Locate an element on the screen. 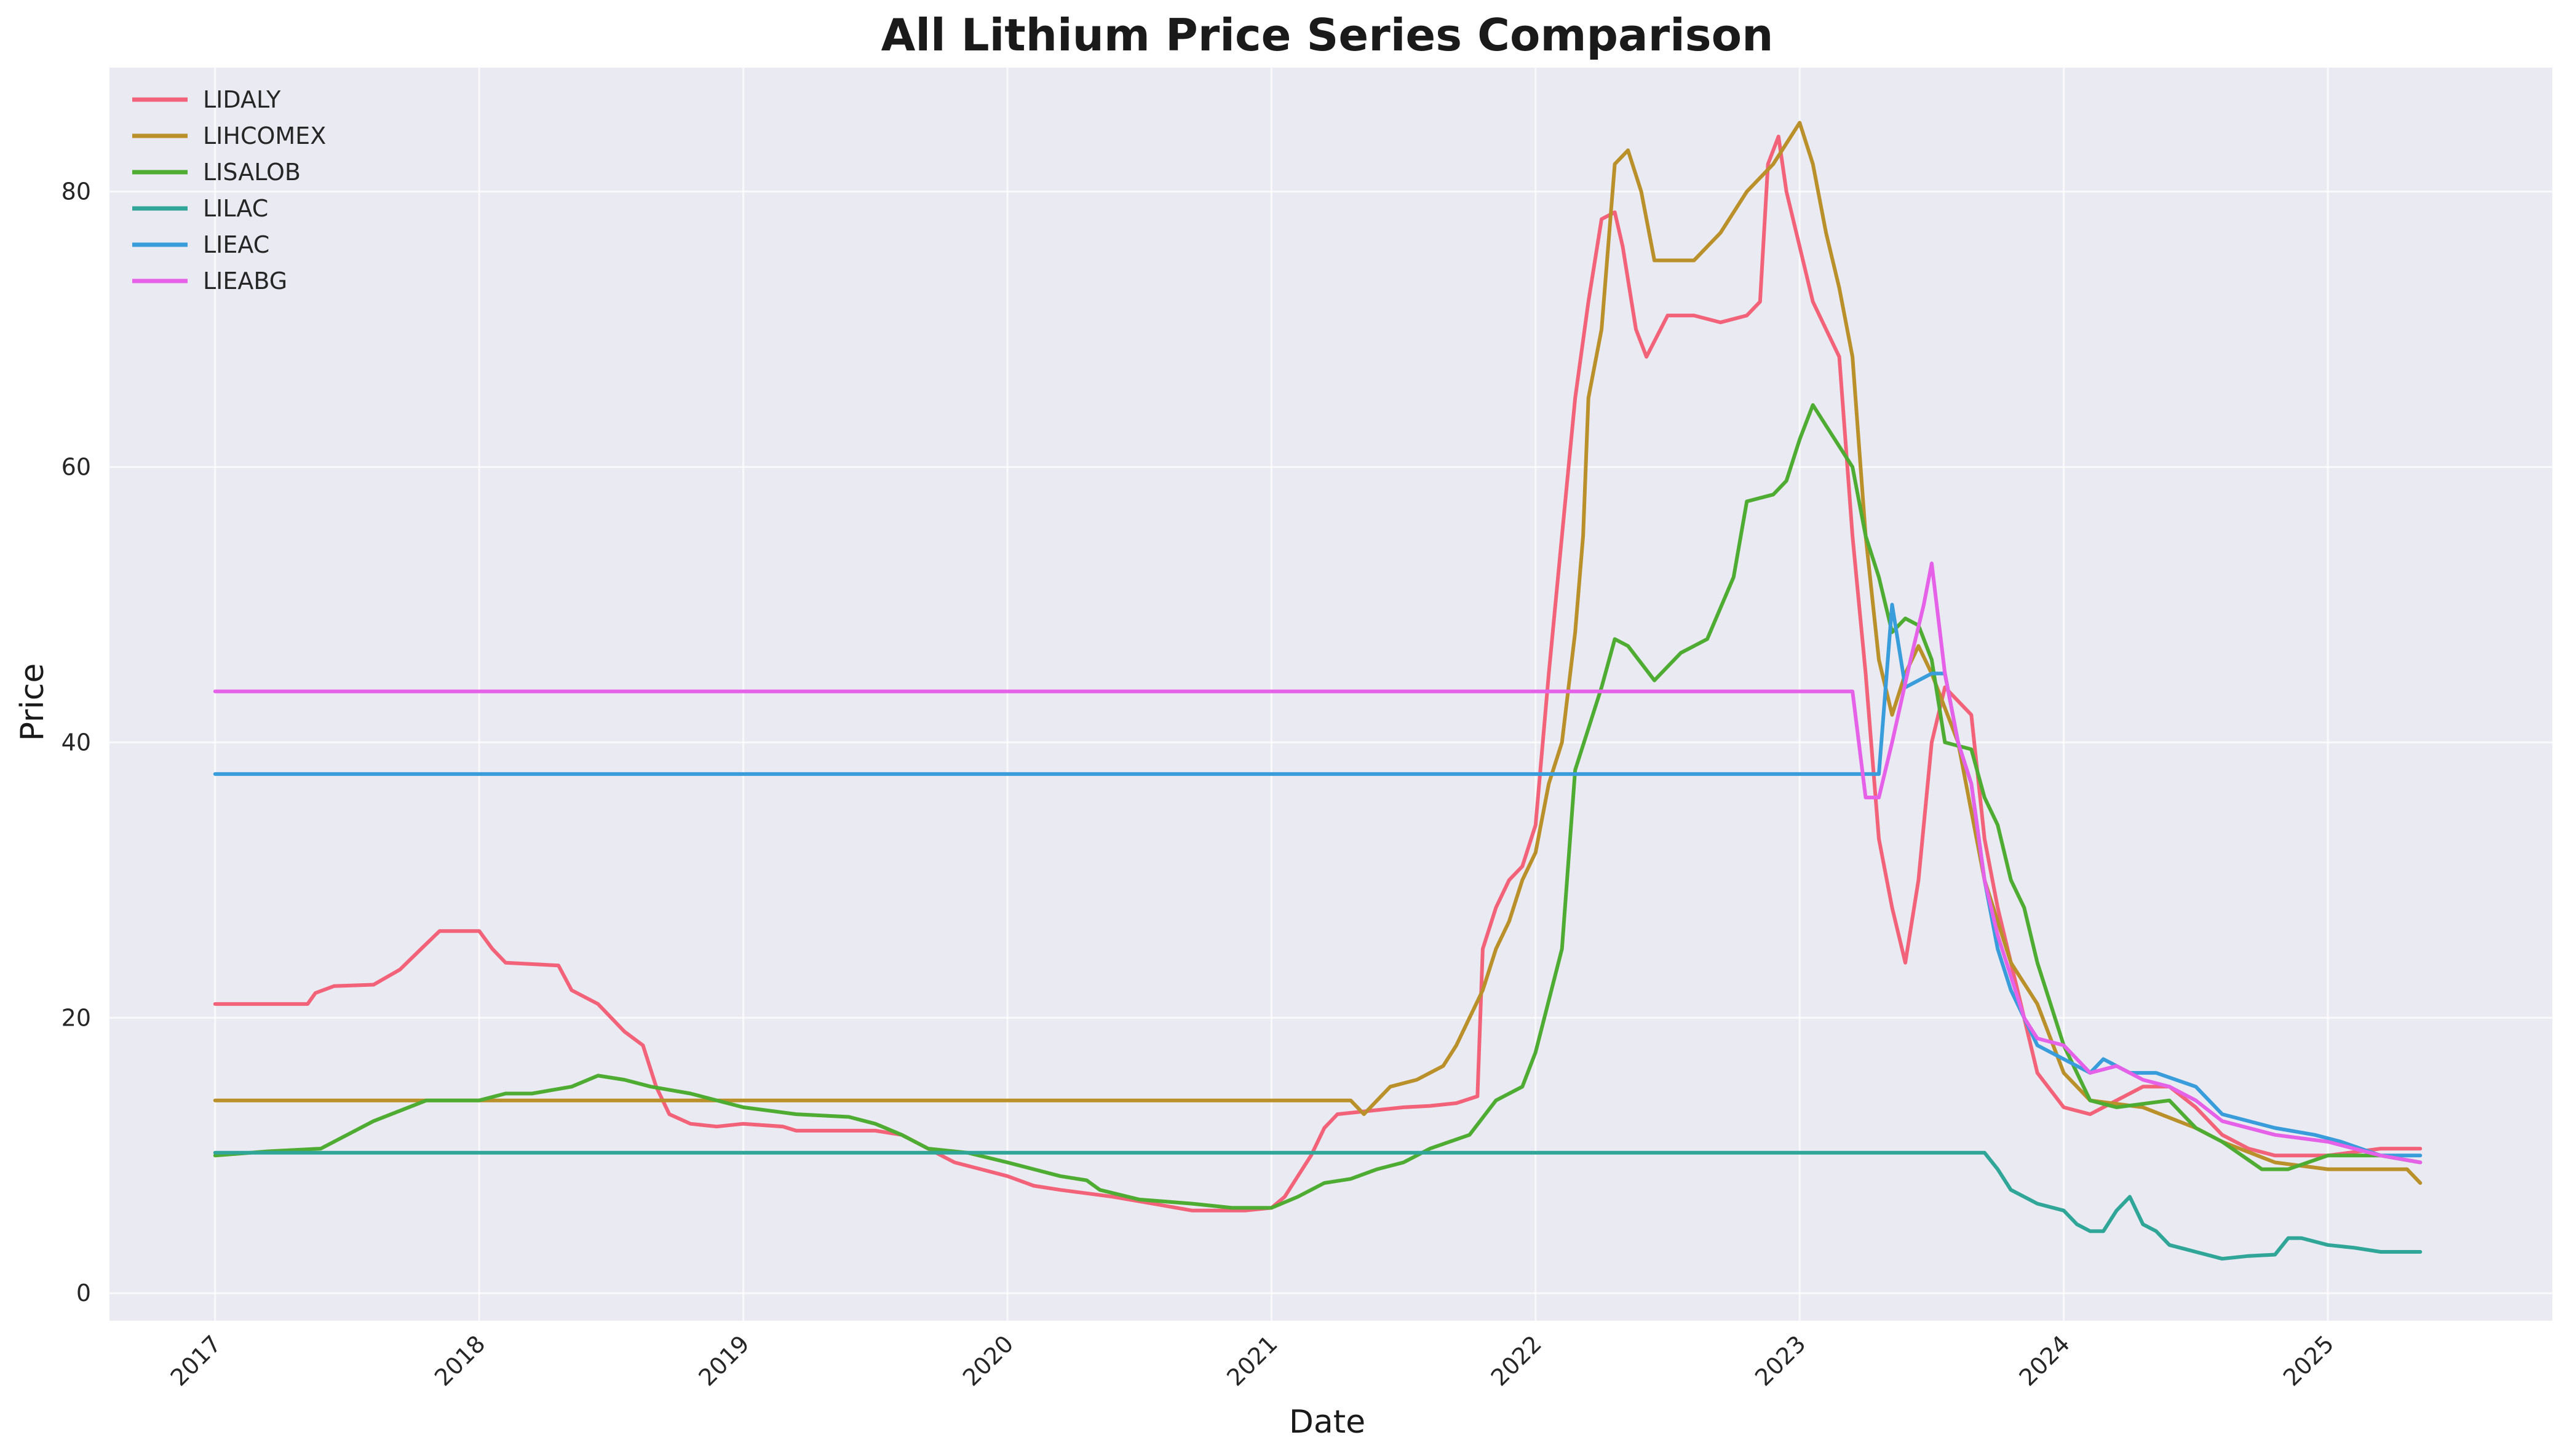 This screenshot has height=1456, width=2564. legend-label-lisalob: LISALOB is located at coordinates (252, 173).